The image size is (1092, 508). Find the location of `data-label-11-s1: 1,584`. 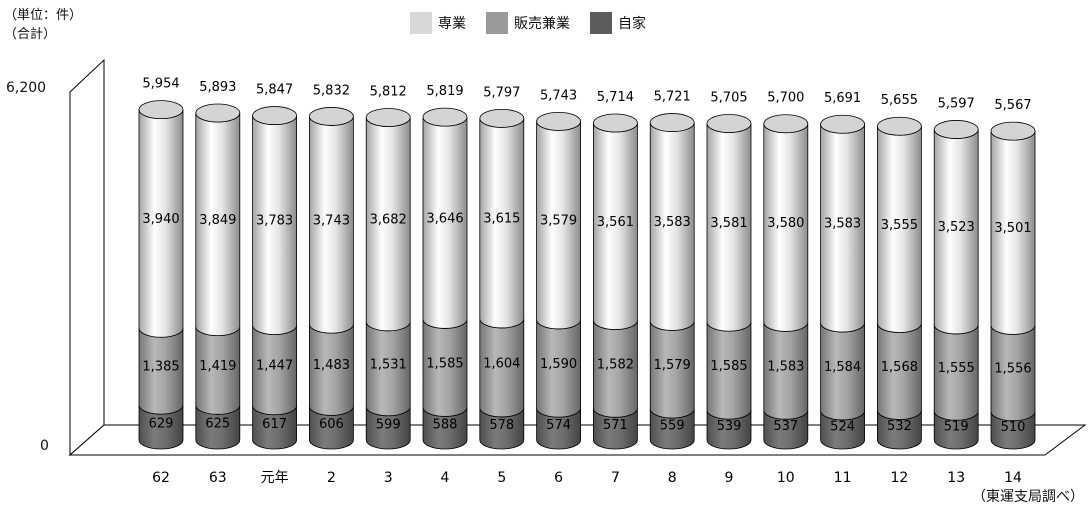

data-label-11-s1: 1,584 is located at coordinates (842, 367).